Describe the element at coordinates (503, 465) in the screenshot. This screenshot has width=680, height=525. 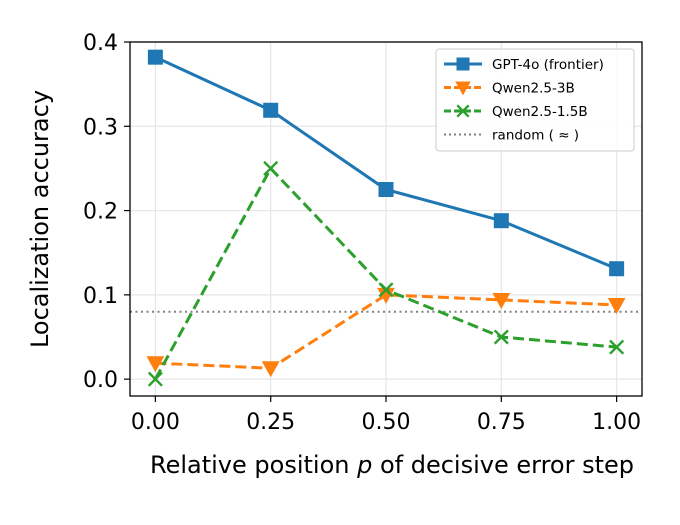
I see `x-axis-title-suffix: of decisive error step` at that location.